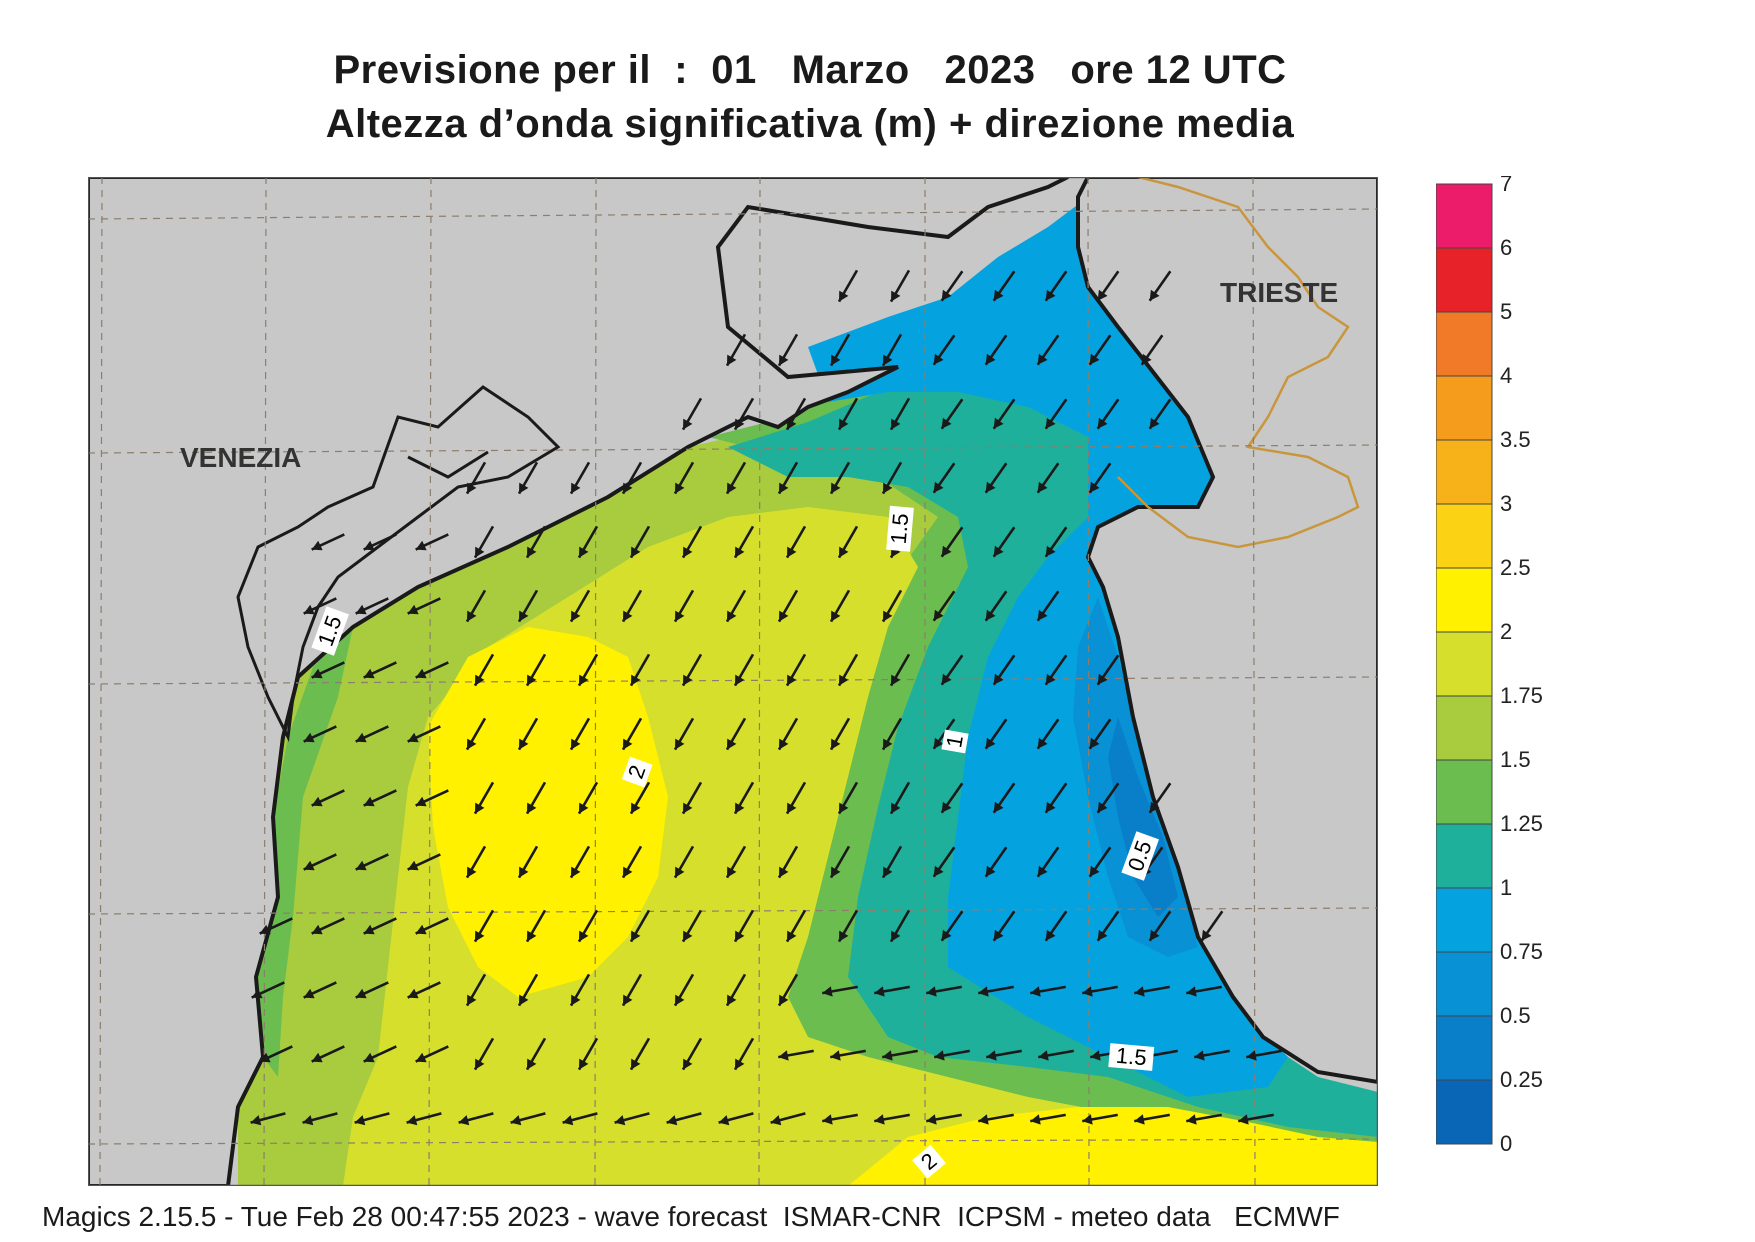 The height and width of the screenshot is (1242, 1755). I want to click on colorbar-tick-label: 1.75, so click(1521, 695).